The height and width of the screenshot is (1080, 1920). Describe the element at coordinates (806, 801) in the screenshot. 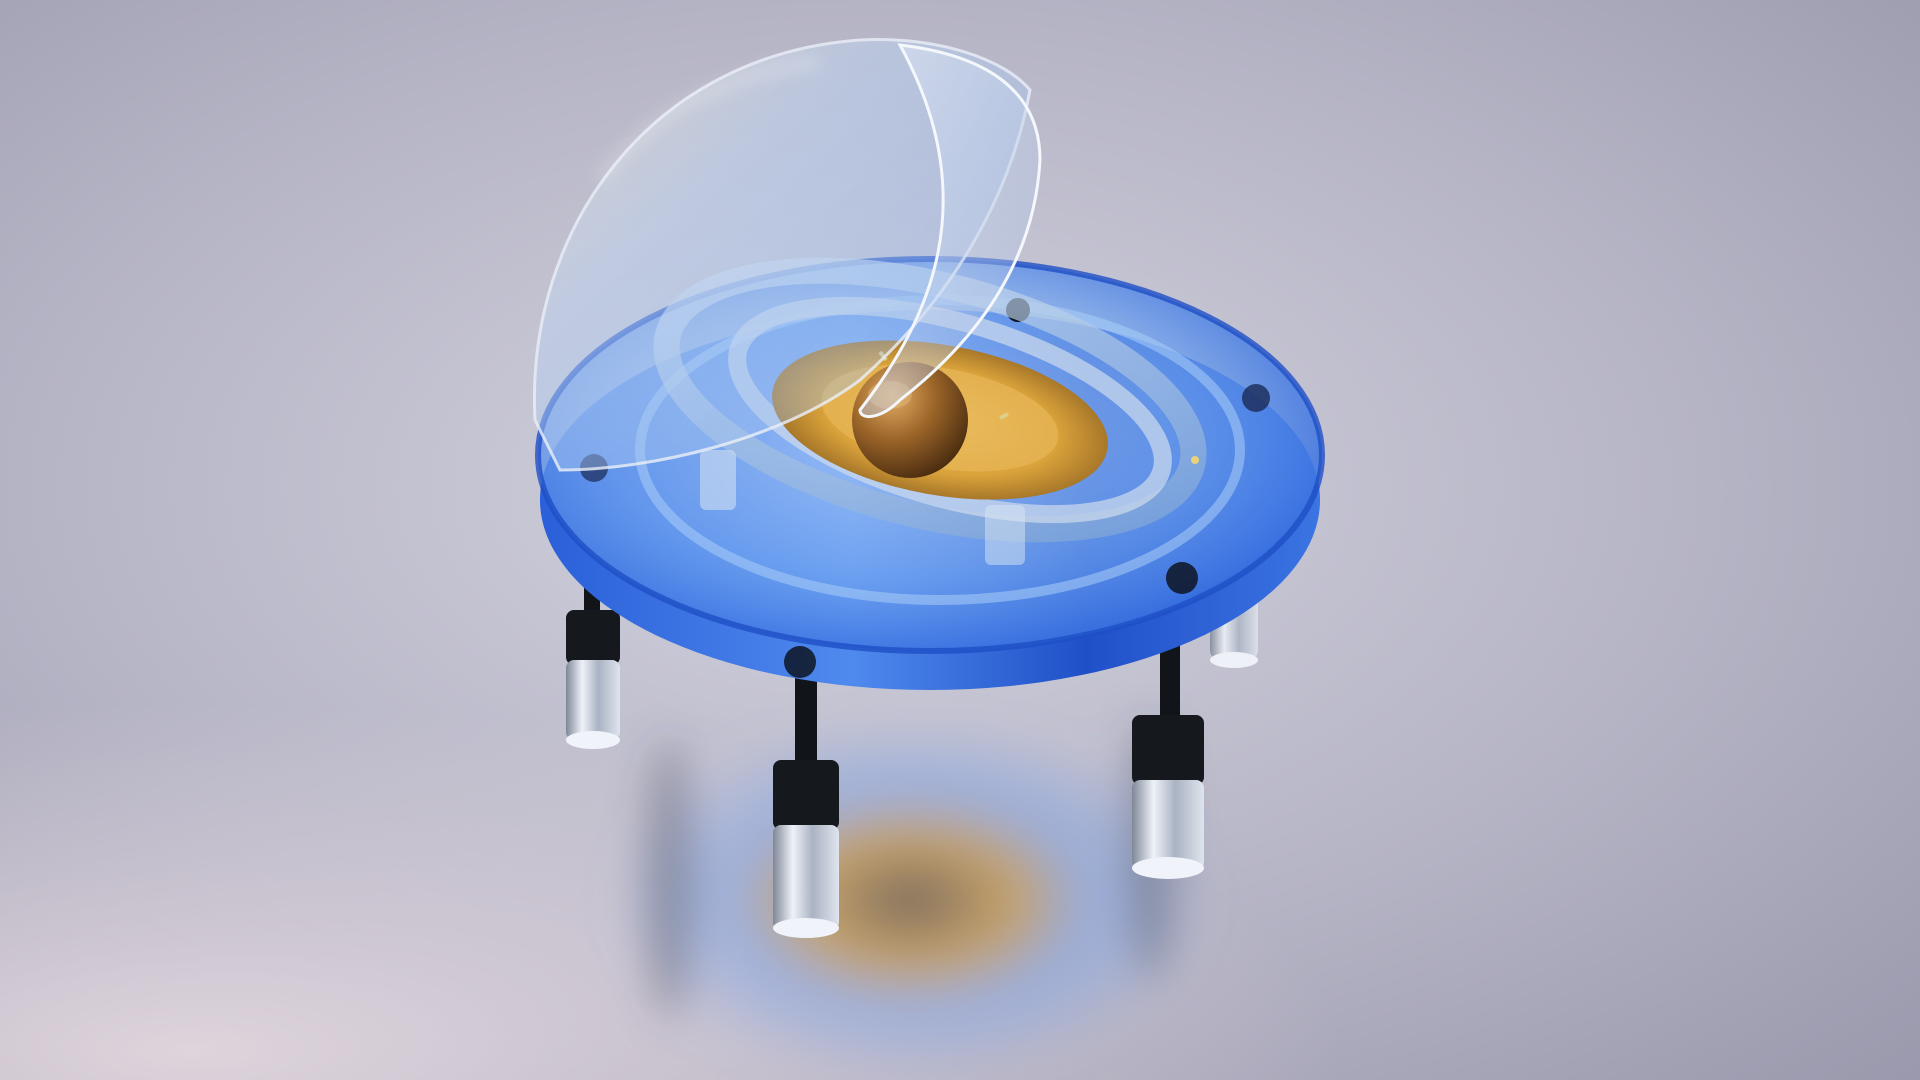

I see `leg-front-center` at that location.